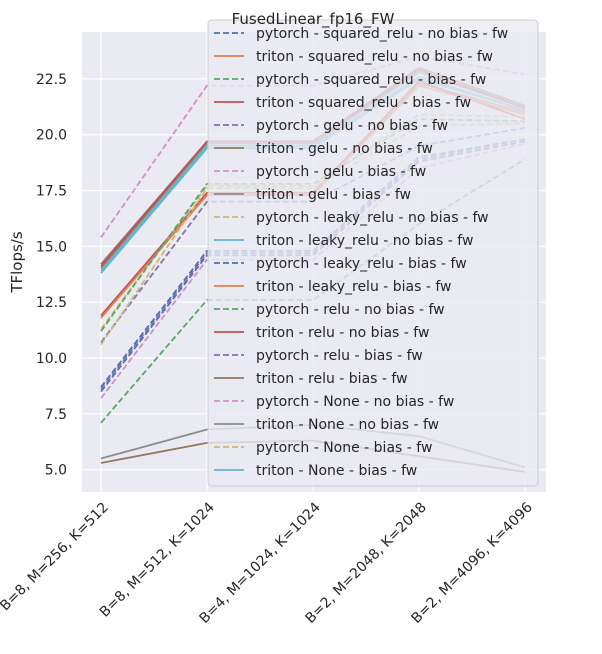 This screenshot has height=654, width=602. I want to click on legend-entry: pytorch - None - bias - fw, so click(323, 448).